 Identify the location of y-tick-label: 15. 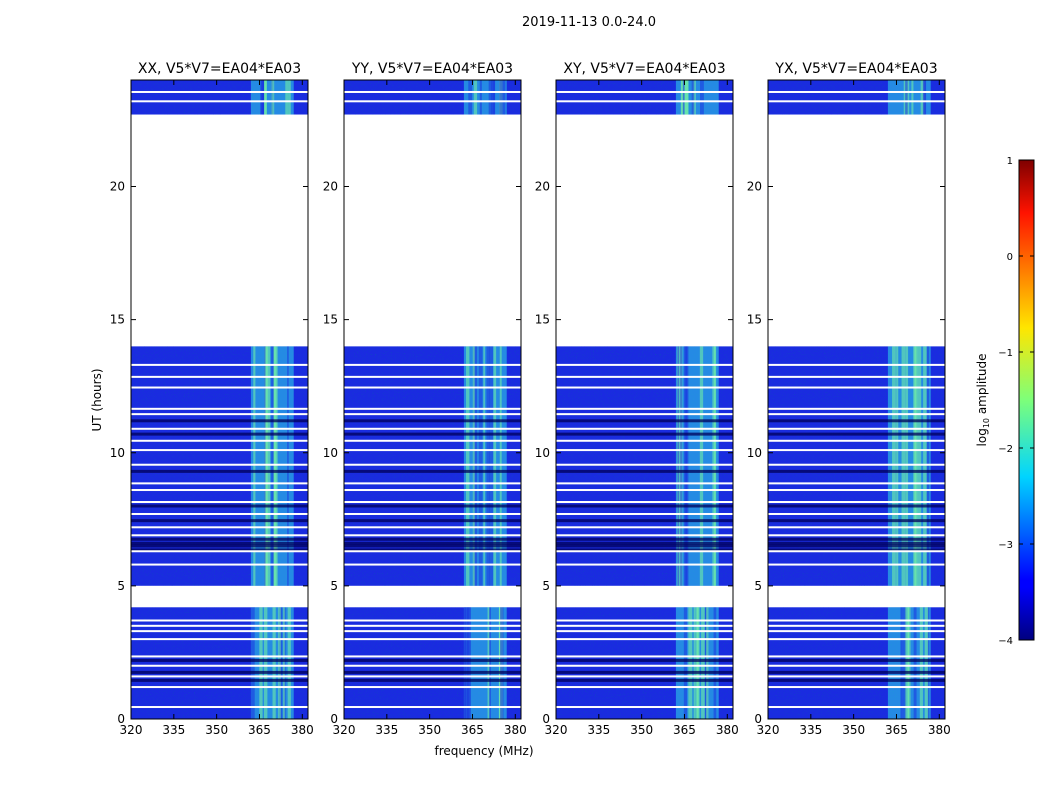
(542, 320).